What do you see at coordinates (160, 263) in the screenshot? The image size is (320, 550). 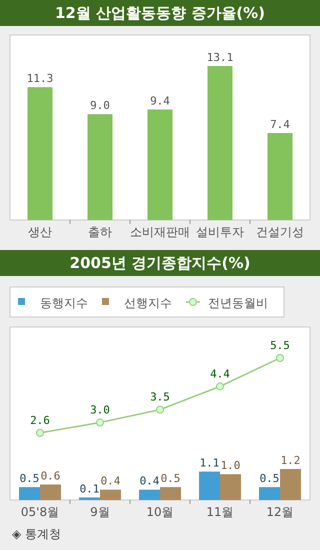 I see `chart-title: 2005년 경기종합지수(%)` at bounding box center [160, 263].